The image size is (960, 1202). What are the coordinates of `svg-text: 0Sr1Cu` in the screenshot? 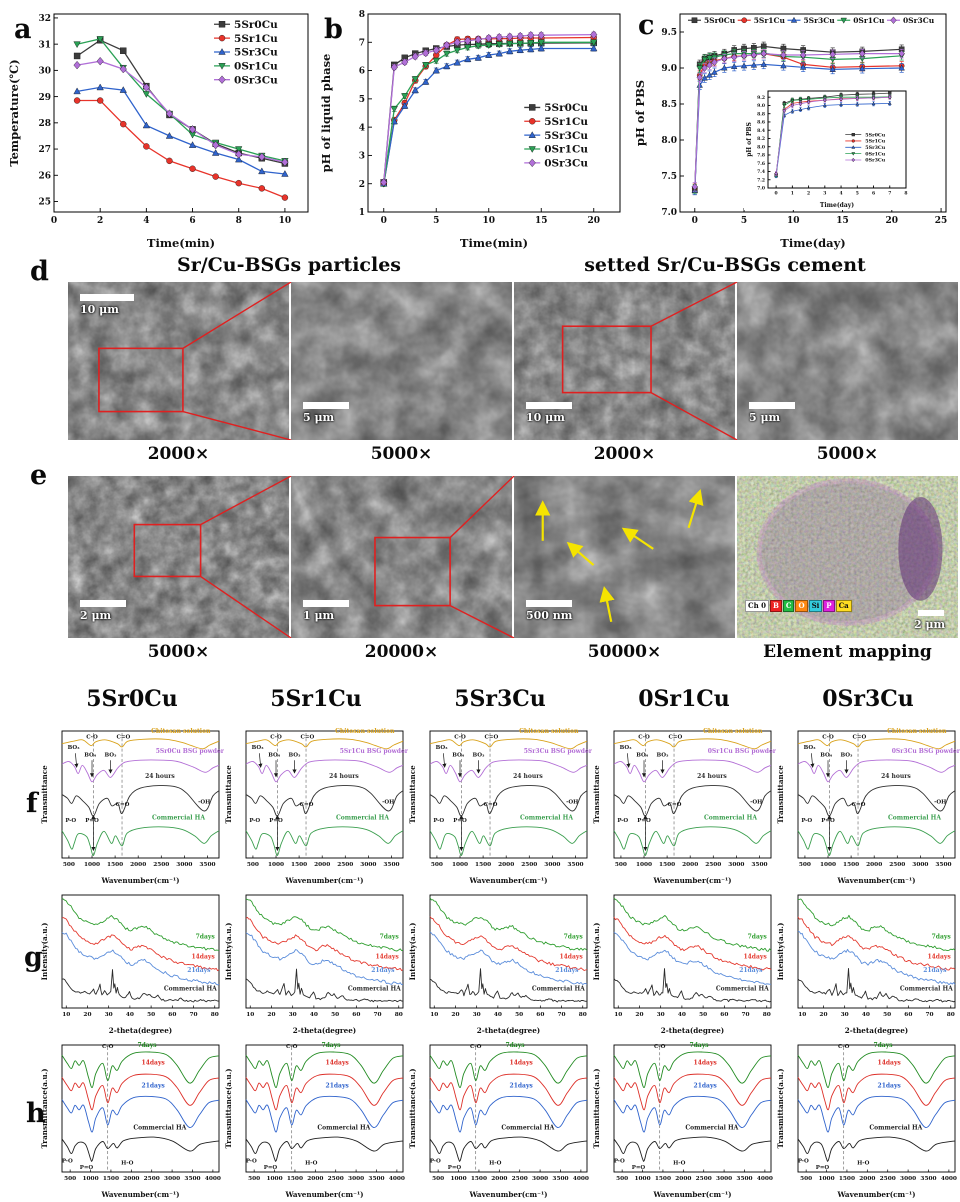 It's located at (256, 67).